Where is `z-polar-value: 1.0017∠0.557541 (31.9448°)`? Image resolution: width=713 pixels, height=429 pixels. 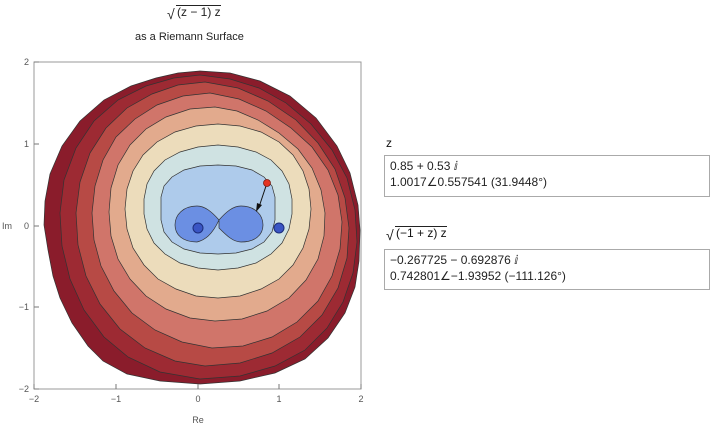
z-polar-value: 1.0017∠0.557541 (31.9448°) is located at coordinates (469, 182).